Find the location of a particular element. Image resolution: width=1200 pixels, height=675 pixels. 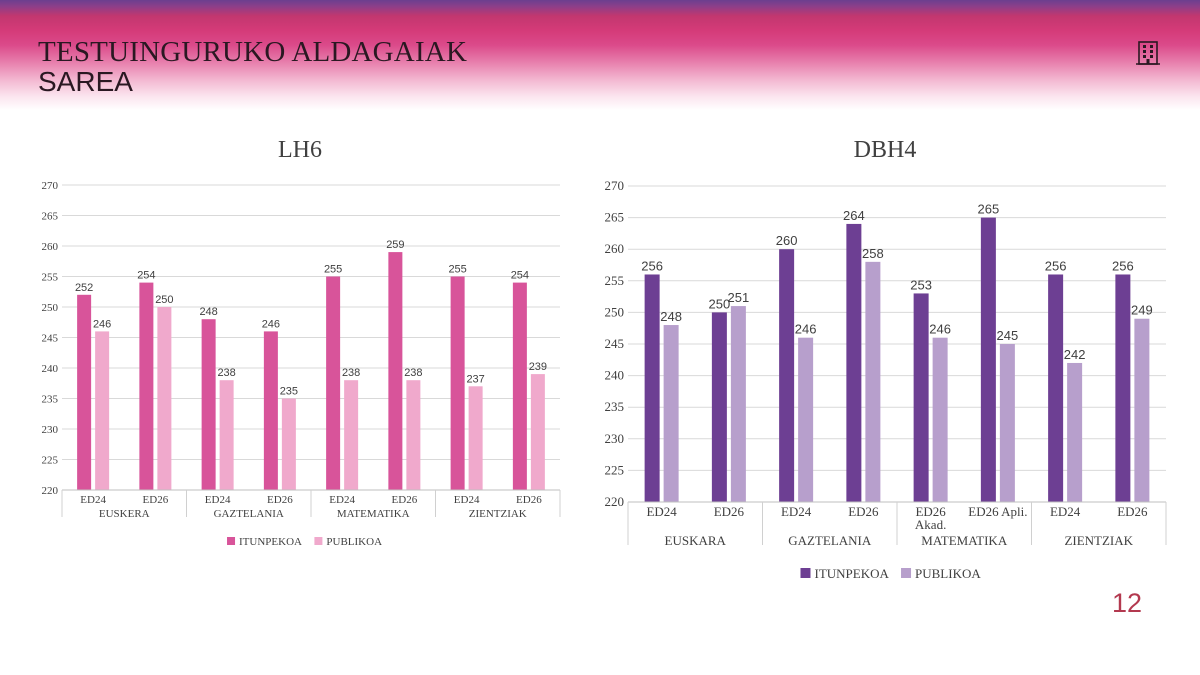

data-label: 245 is located at coordinates (1008, 335).